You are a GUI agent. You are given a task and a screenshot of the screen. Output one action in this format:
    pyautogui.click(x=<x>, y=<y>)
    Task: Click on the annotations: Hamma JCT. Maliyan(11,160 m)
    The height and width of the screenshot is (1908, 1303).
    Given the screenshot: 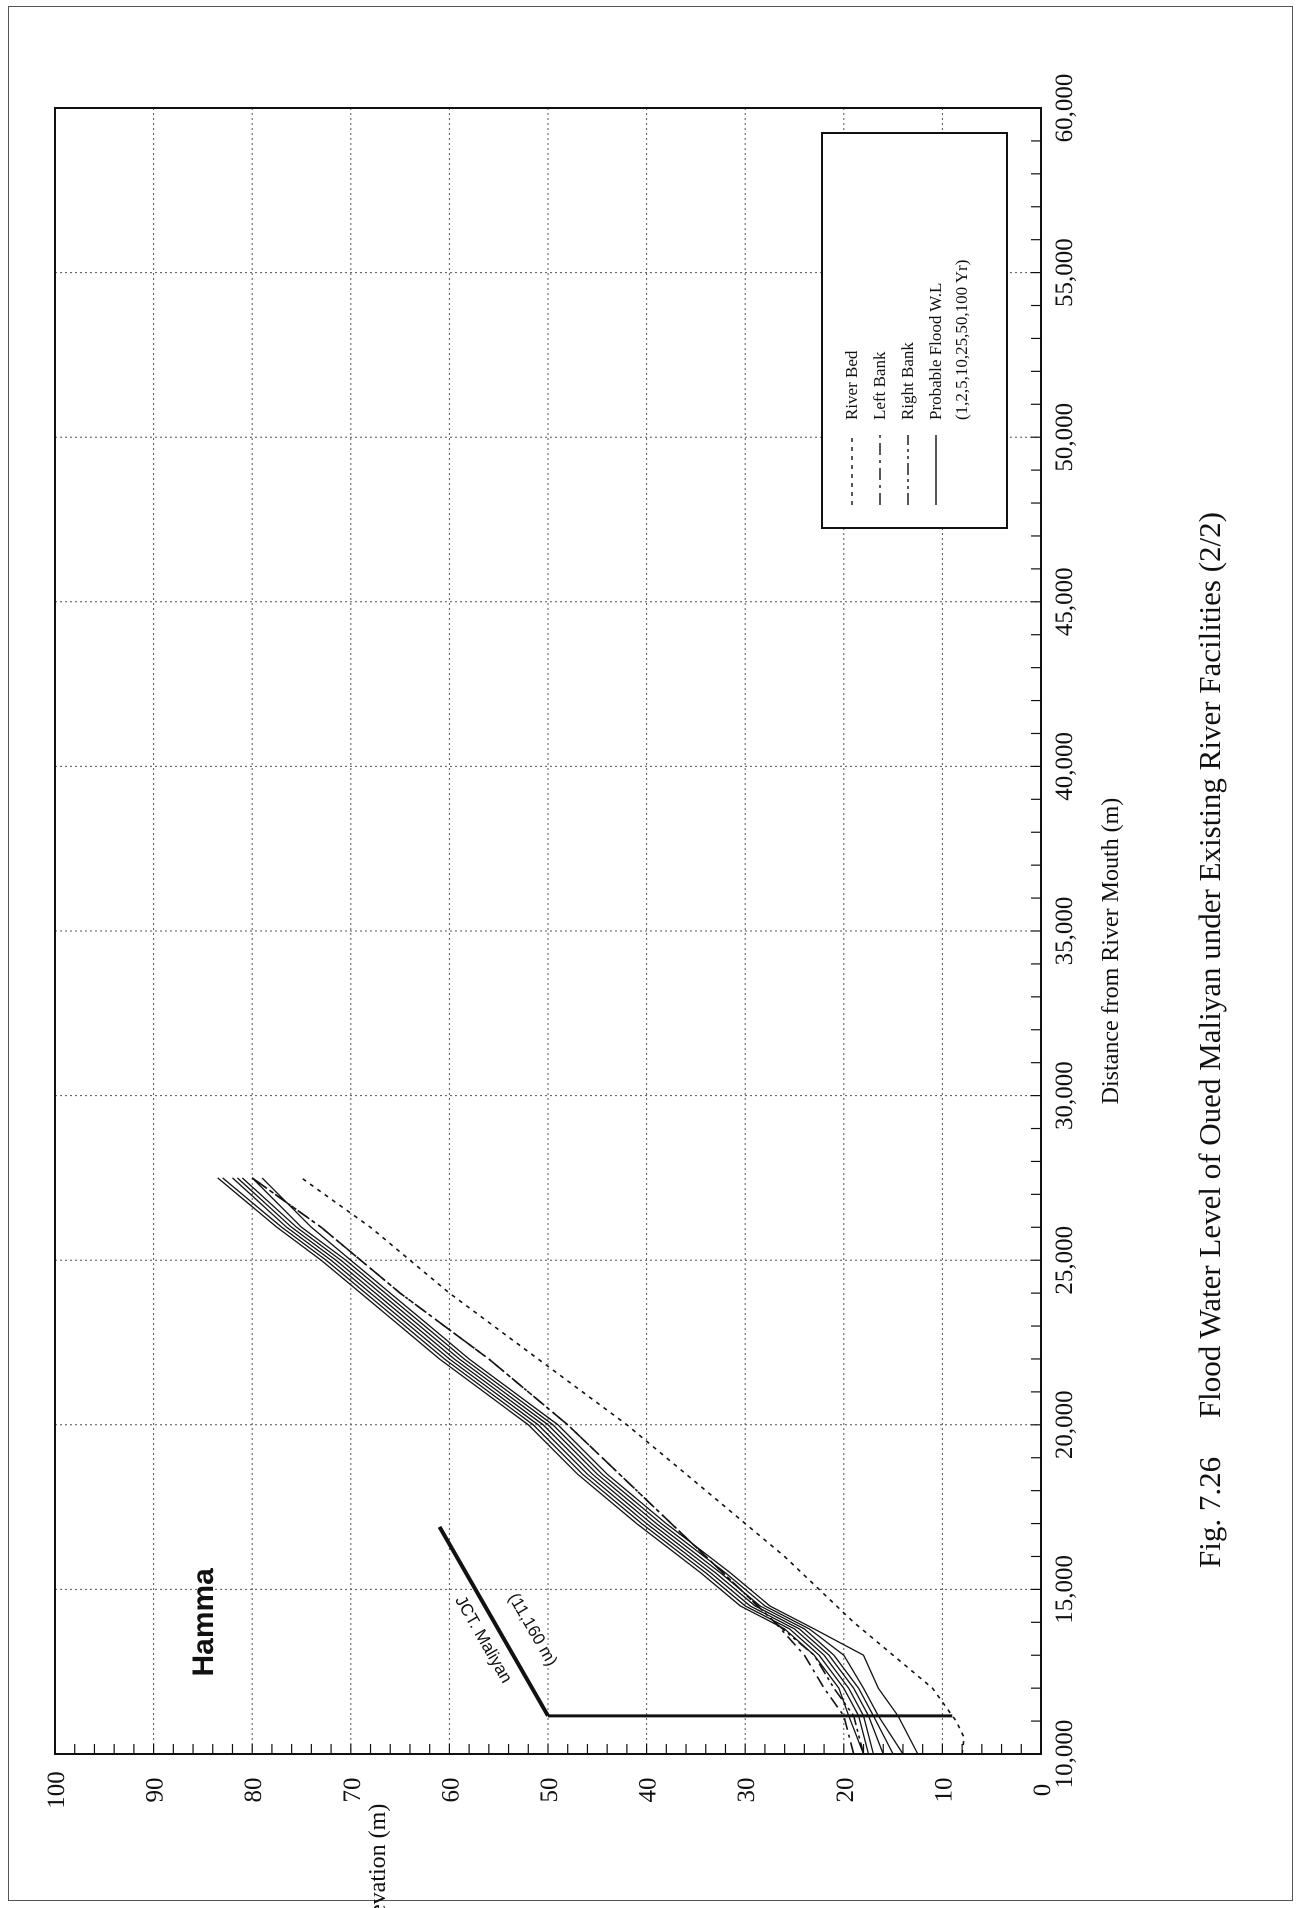 What is the action you would take?
    pyautogui.click(x=374, y=1627)
    